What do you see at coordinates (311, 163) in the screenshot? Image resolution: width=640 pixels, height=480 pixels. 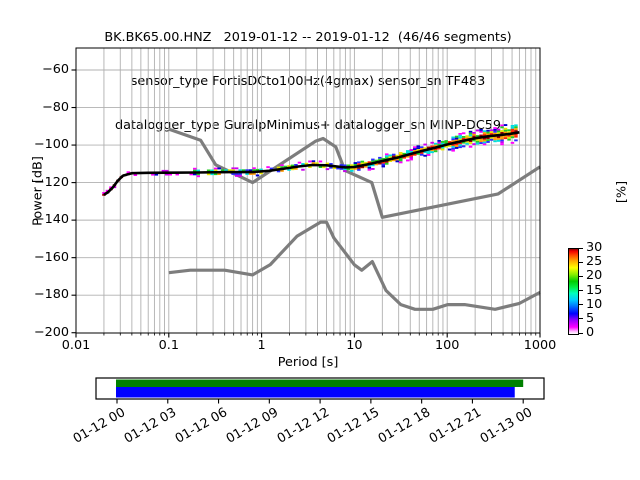 I see `psd-mode-line` at bounding box center [311, 163].